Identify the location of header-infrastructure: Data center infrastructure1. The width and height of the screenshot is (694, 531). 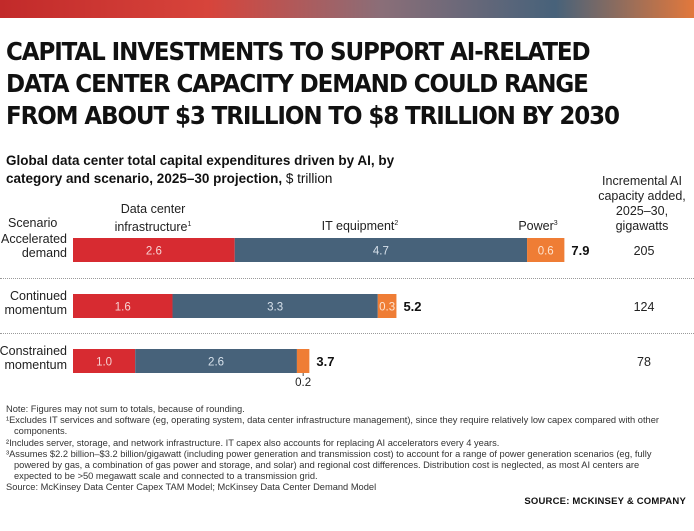
(153, 218).